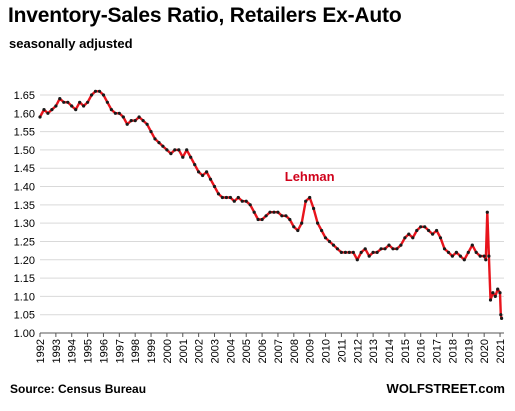  What do you see at coordinates (24, 151) in the screenshot?
I see `y-tick-label: 1.50` at bounding box center [24, 151].